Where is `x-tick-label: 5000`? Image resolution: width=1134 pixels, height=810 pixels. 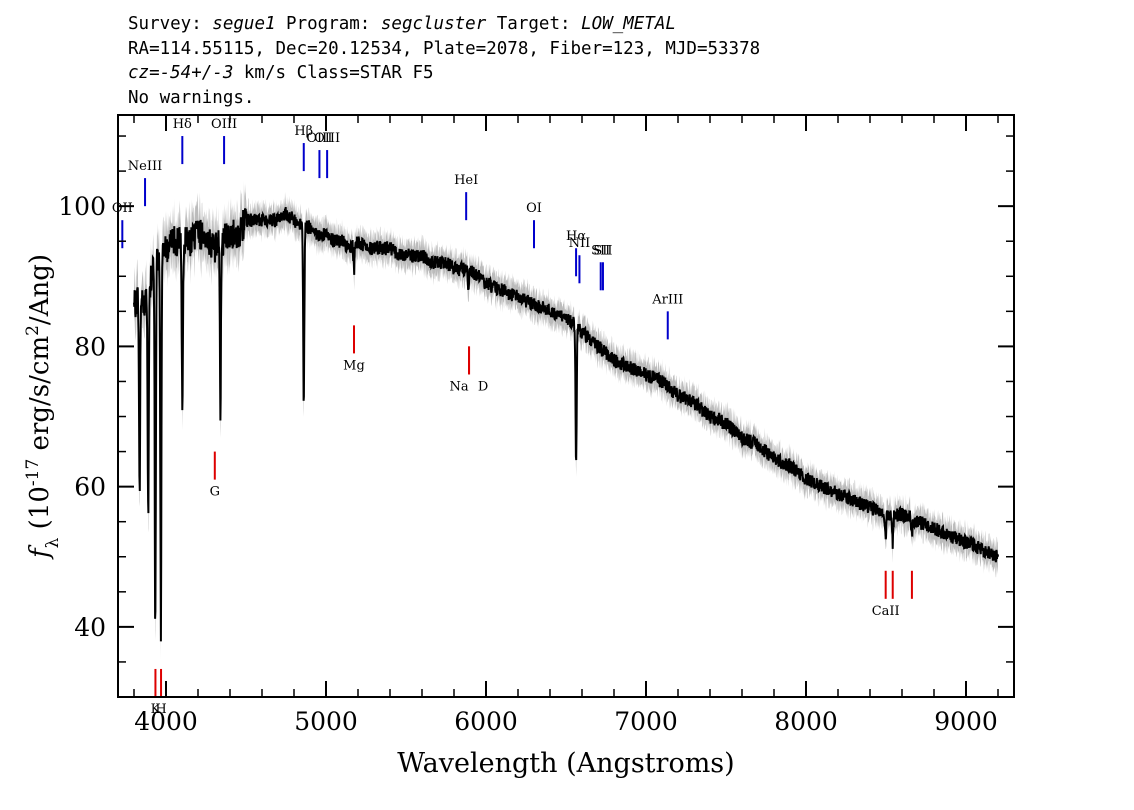 x-tick-label: 5000 is located at coordinates (326, 721).